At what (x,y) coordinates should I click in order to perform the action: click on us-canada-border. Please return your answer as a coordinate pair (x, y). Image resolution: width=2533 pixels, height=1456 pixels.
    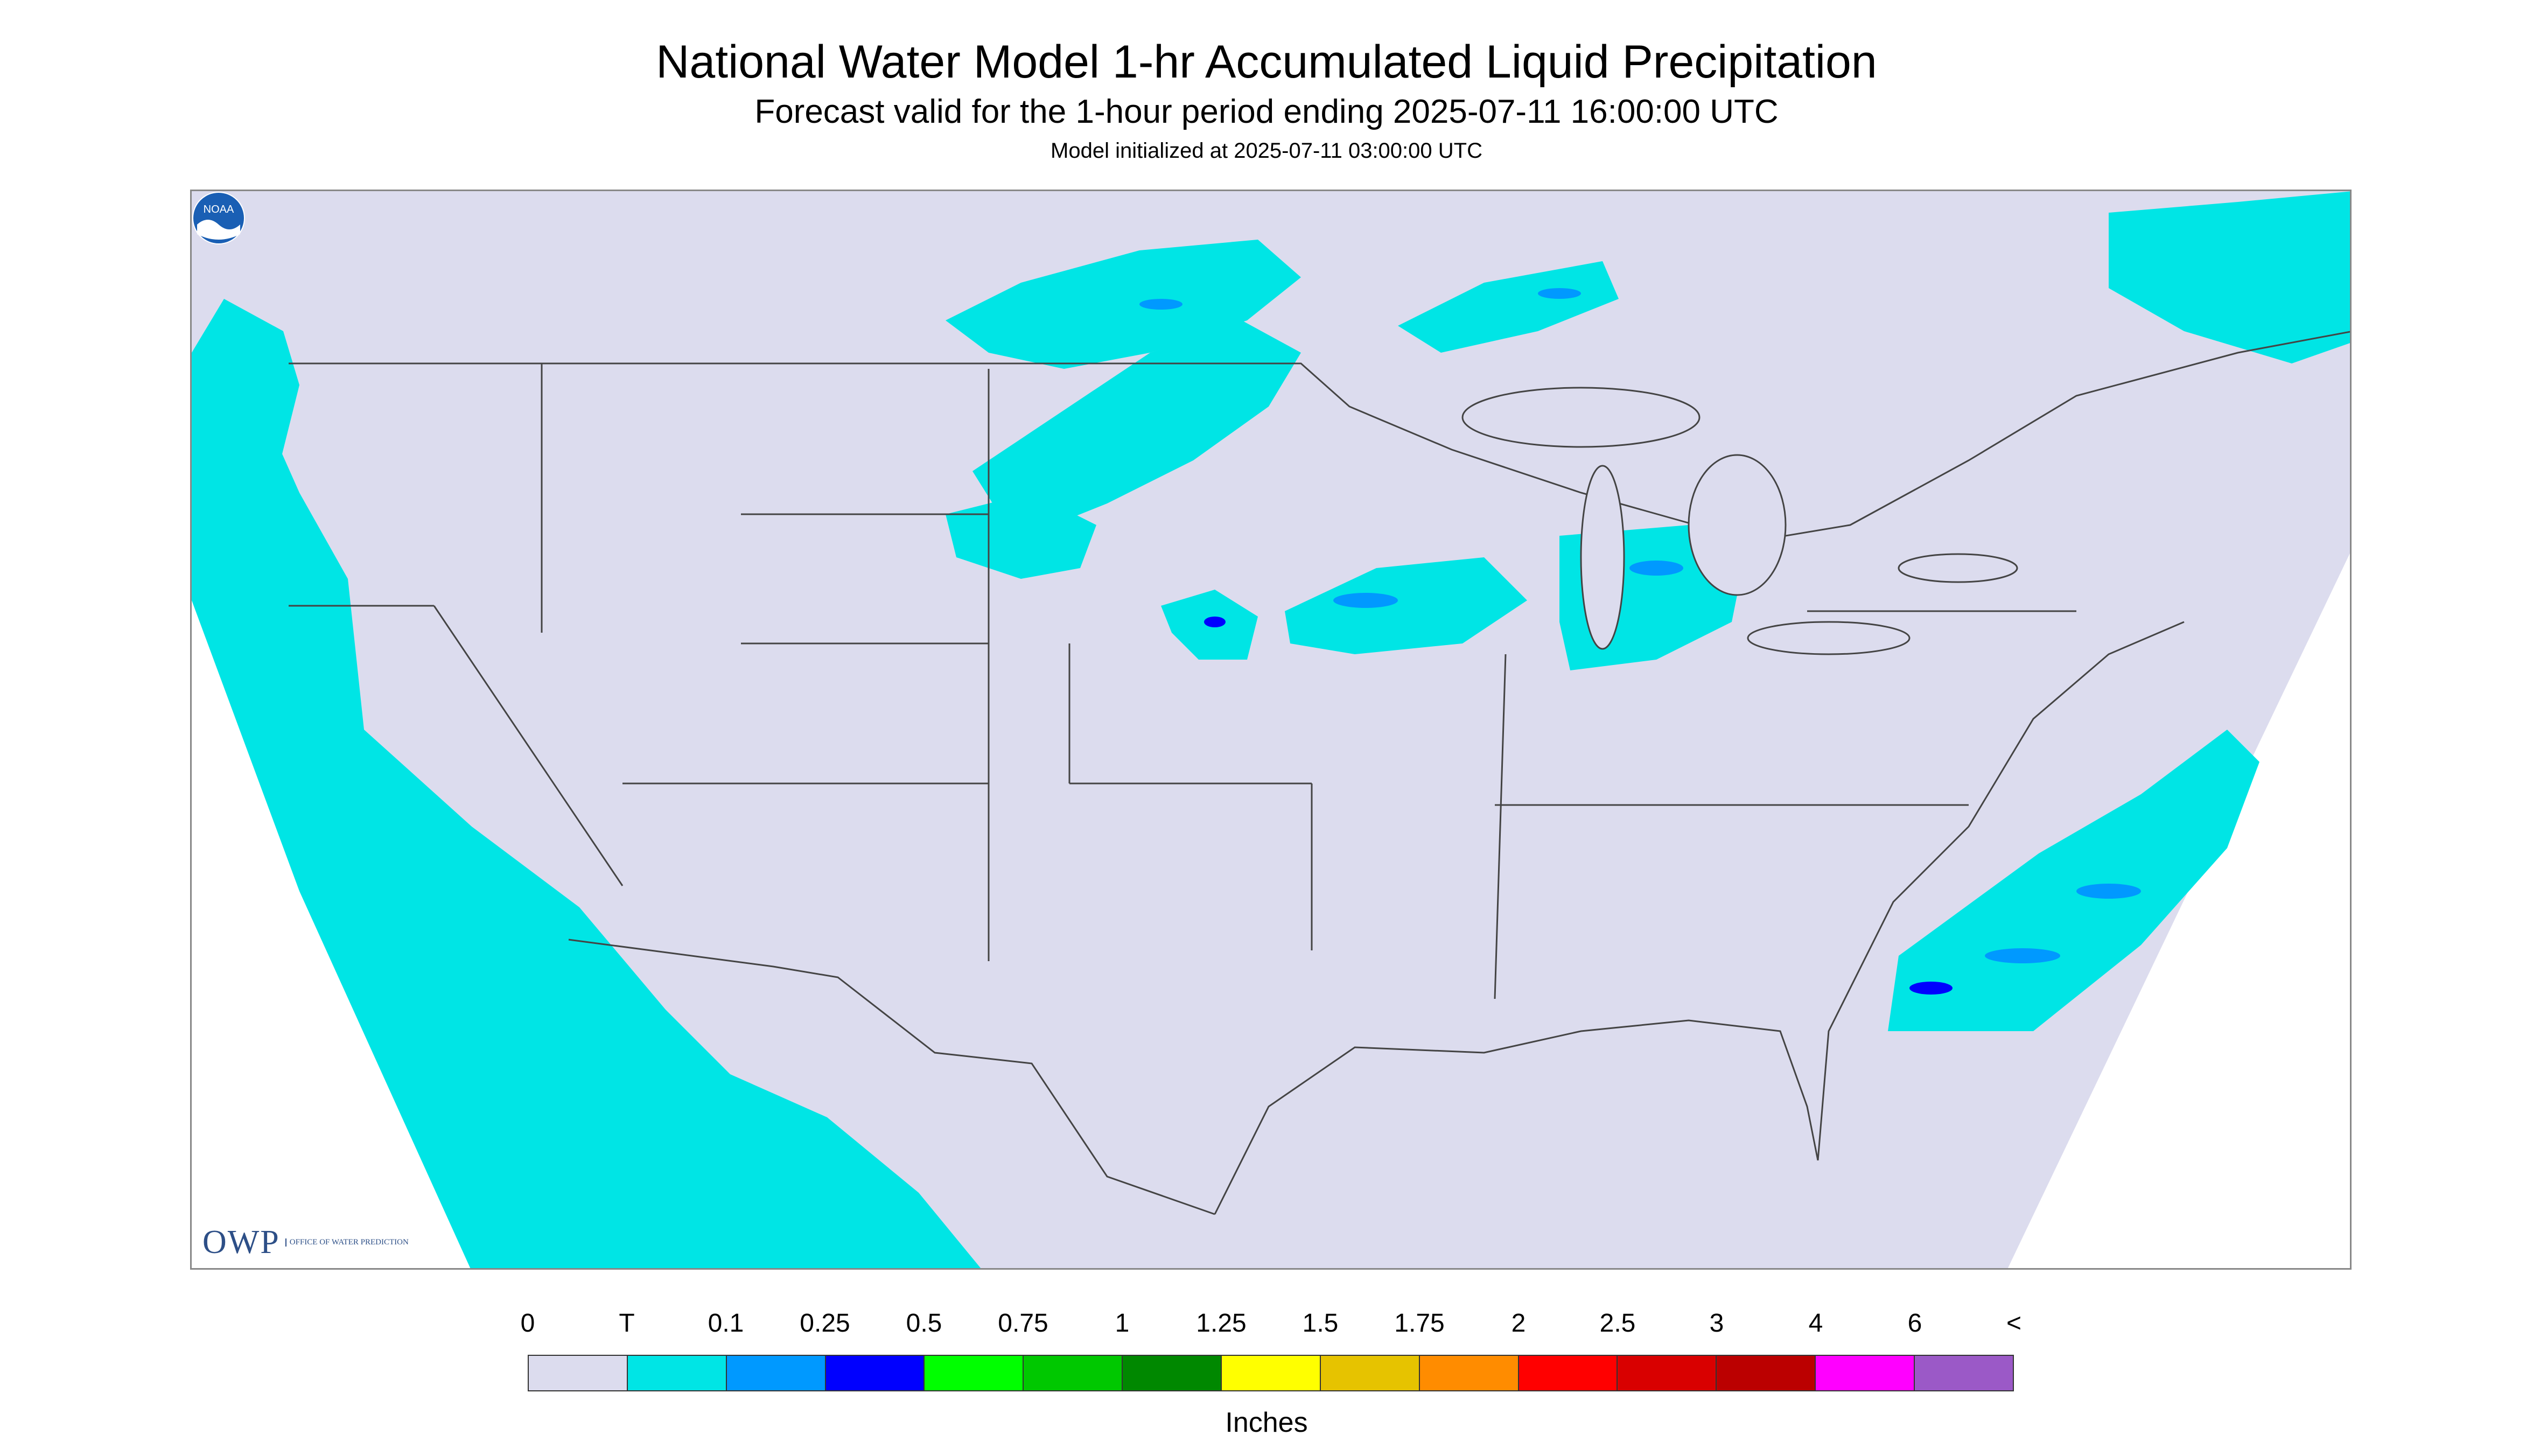
    Looking at the image, I should click on (1319, 436).